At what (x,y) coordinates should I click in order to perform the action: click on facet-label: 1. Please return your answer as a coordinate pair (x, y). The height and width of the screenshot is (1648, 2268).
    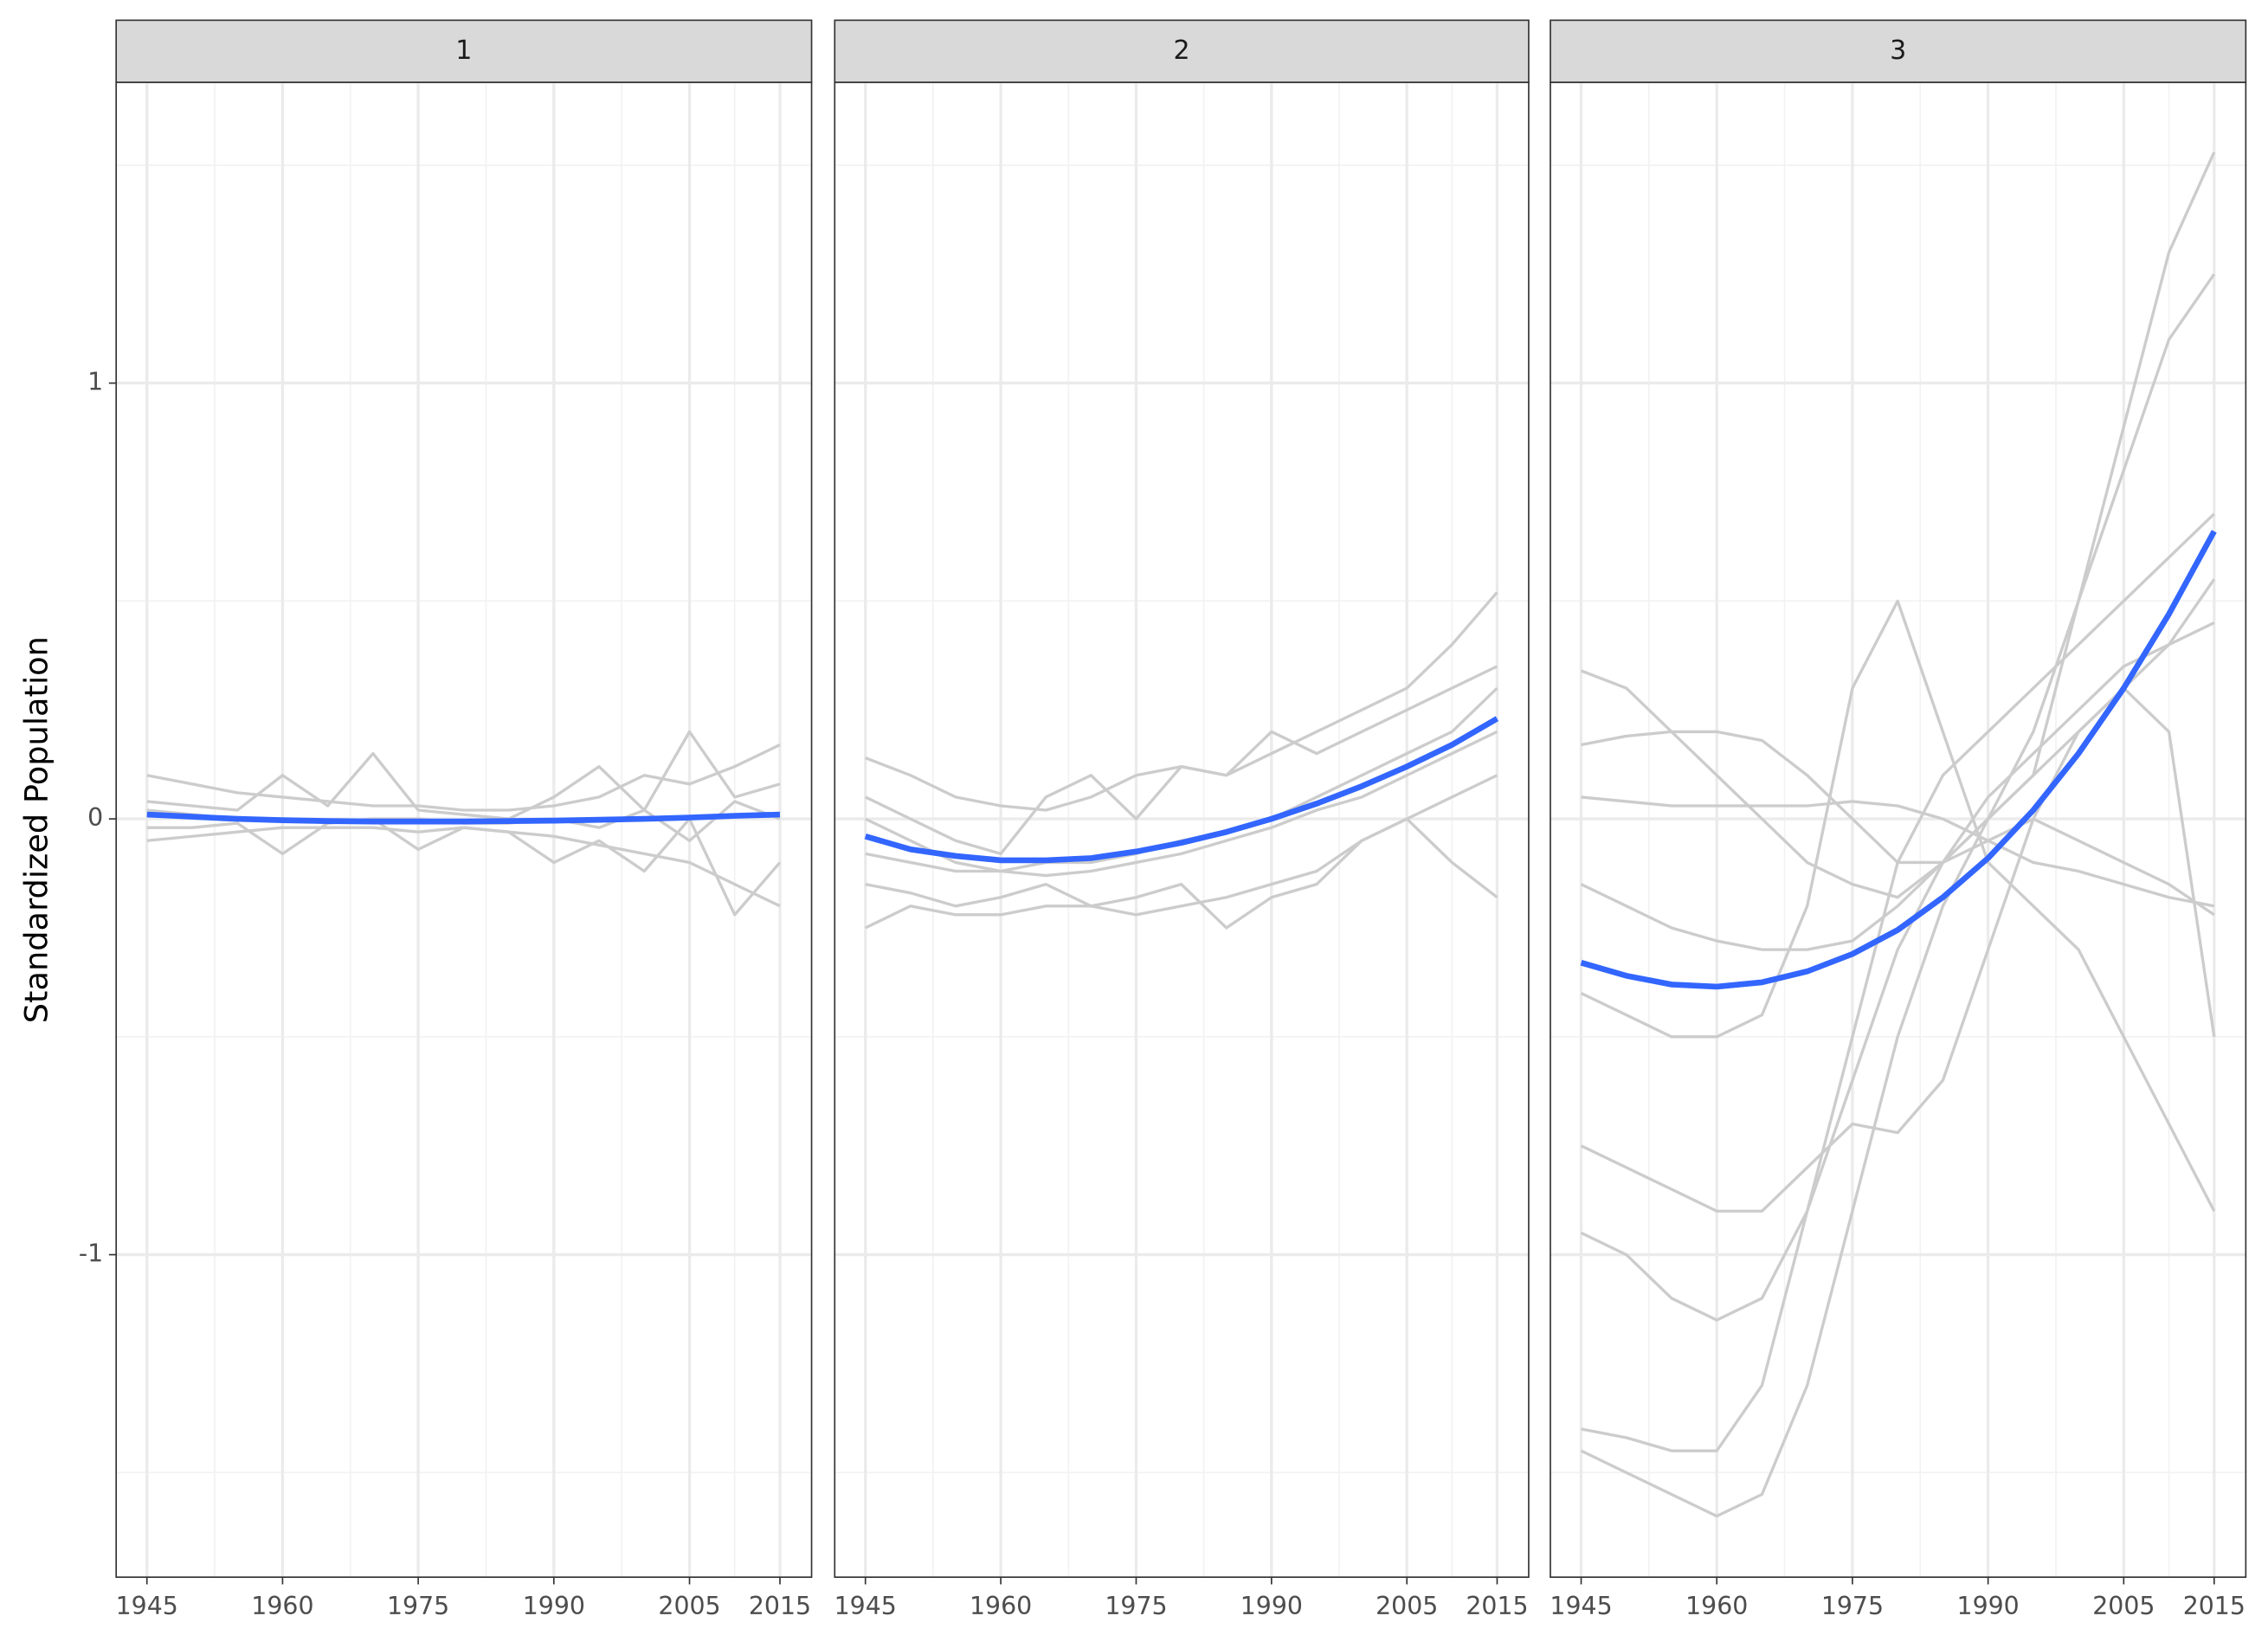
    Looking at the image, I should click on (463, 50).